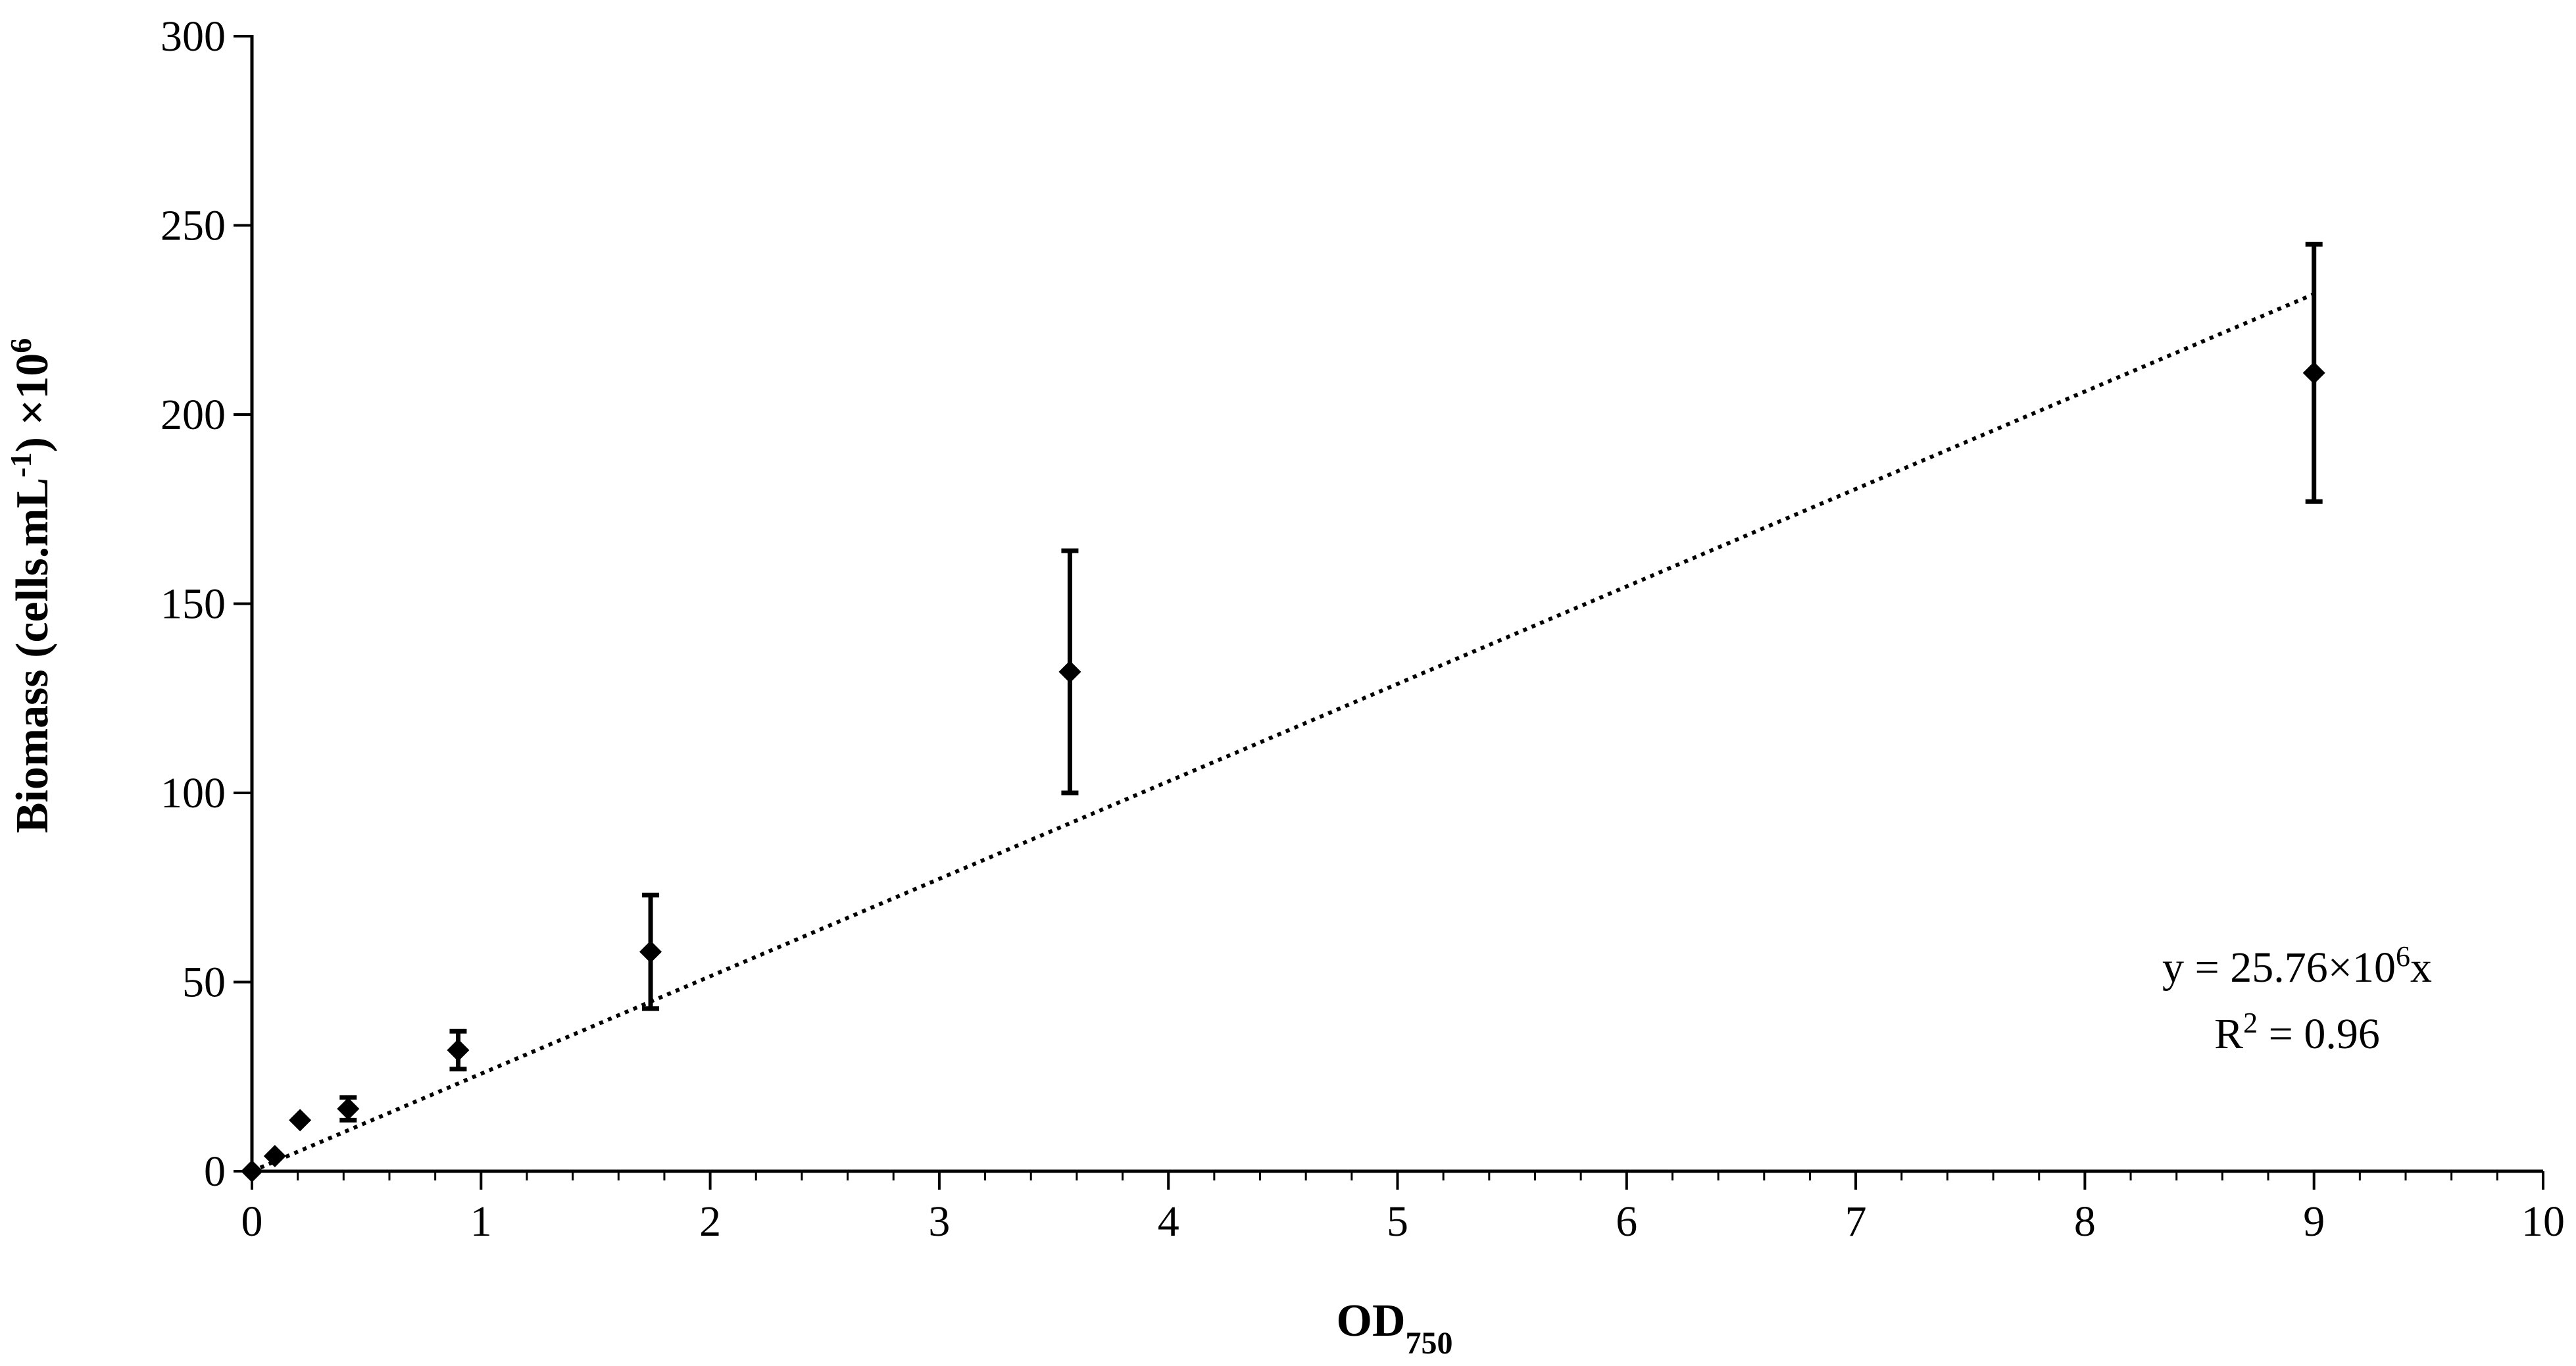 The height and width of the screenshot is (1366, 2576). I want to click on x-tick-label: 7, so click(1856, 1222).